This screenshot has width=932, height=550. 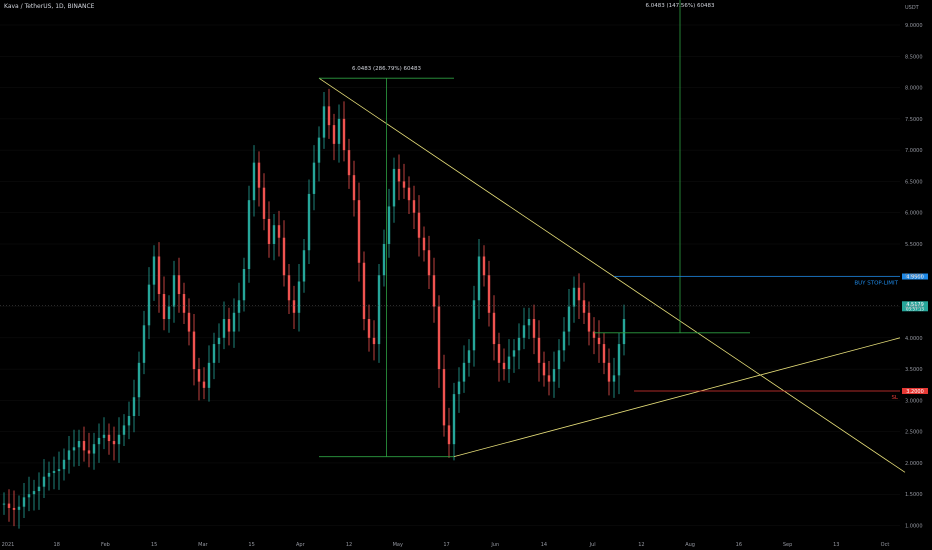 I want to click on y-tick-label: 4.5000, so click(x=914, y=308).